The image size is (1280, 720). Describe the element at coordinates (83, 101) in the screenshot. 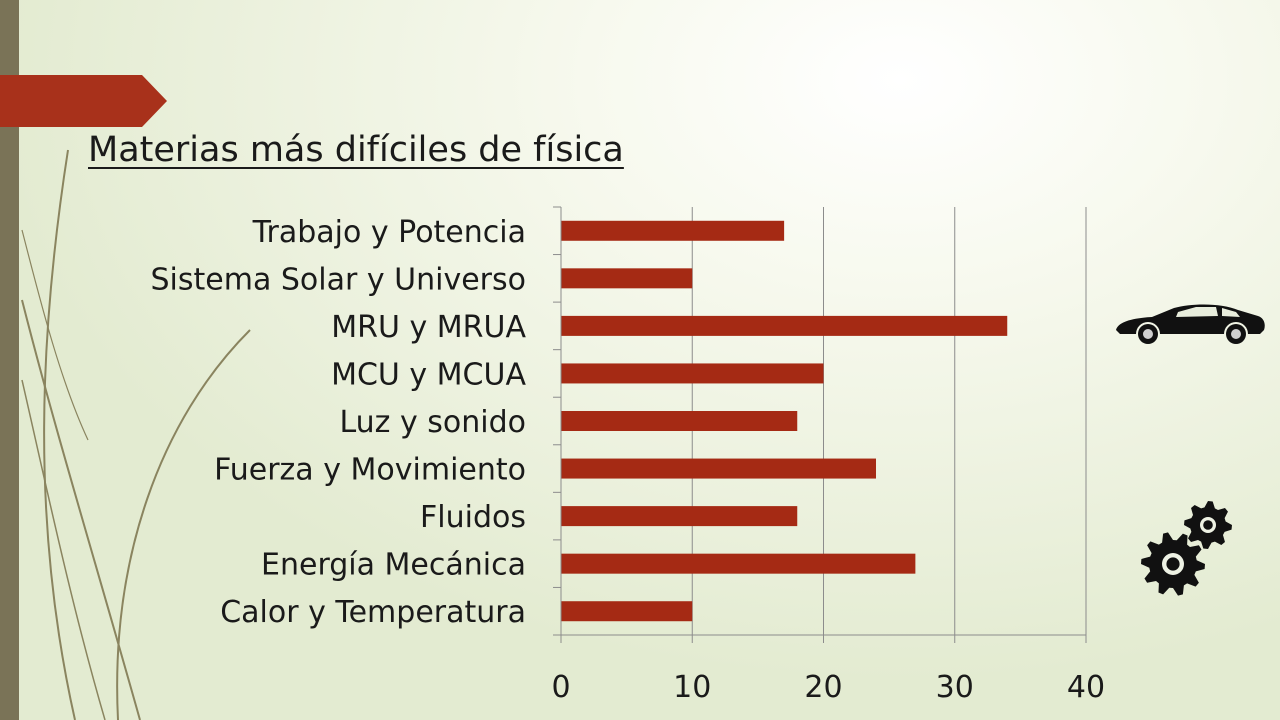

I see `title-accent-tab` at that location.